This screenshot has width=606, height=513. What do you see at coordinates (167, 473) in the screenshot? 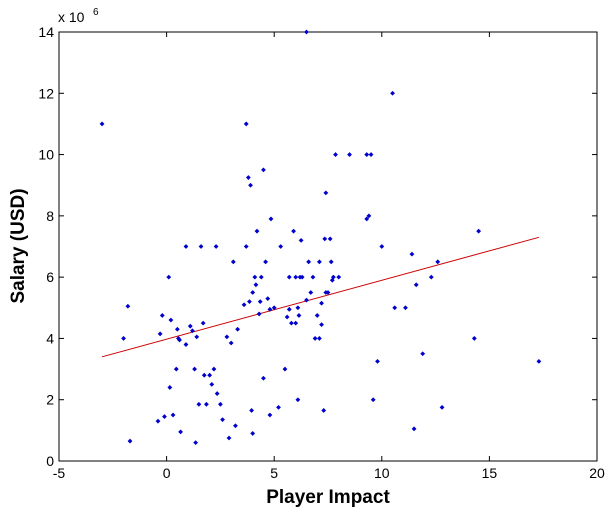
I see `x-tick-label: 0` at bounding box center [167, 473].